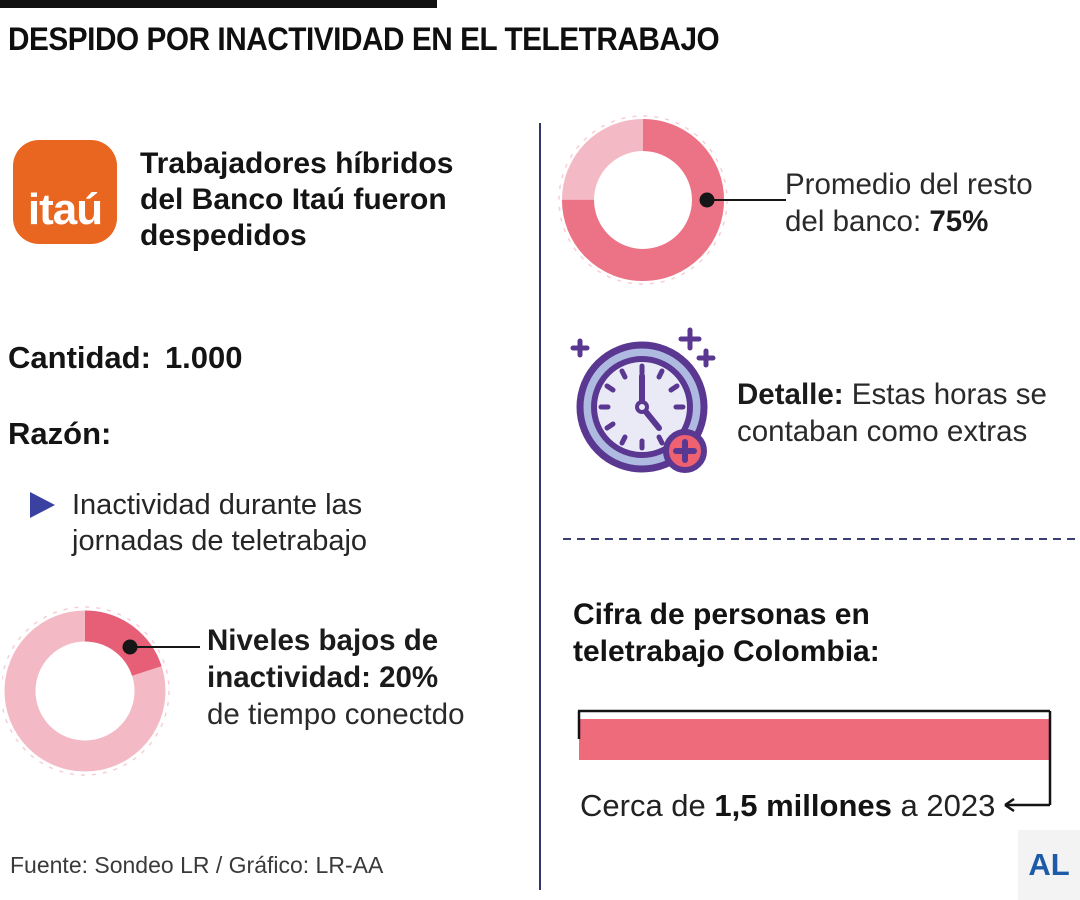 The height and width of the screenshot is (900, 1080). What do you see at coordinates (60, 433) in the screenshot?
I see `razon-label: Razón:` at bounding box center [60, 433].